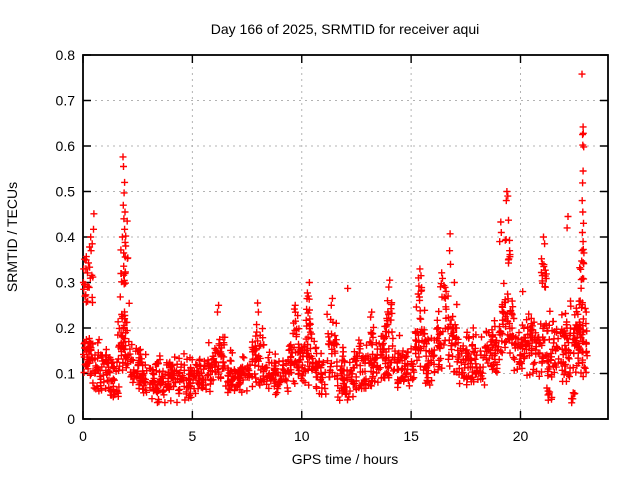 The image size is (640, 480). Describe the element at coordinates (66, 101) in the screenshot. I see `svg-text: 0.7` at that location.